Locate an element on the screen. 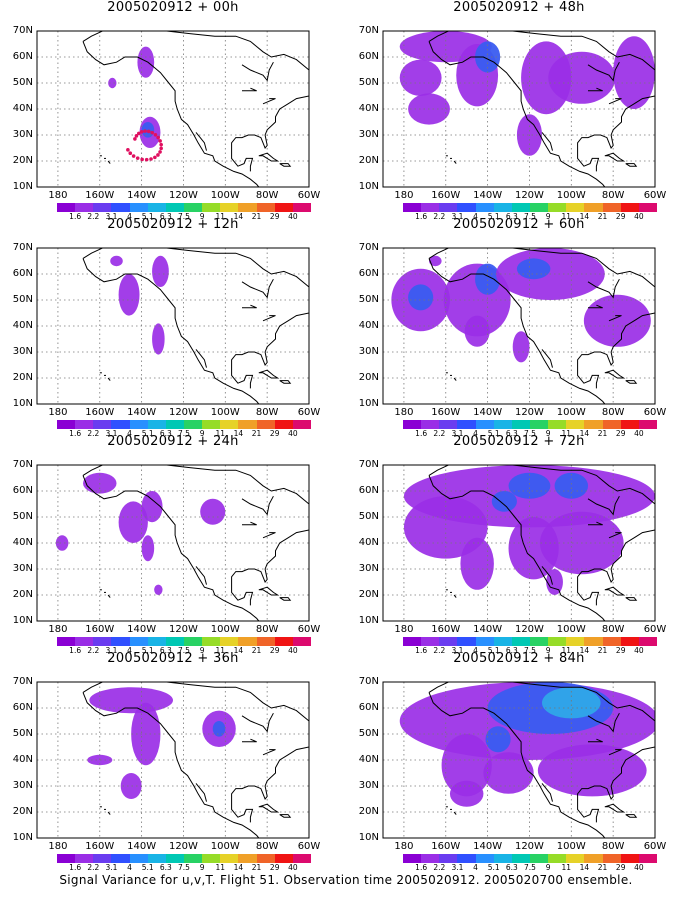 The image size is (692, 900). colorbar-label: 11 is located at coordinates (220, 650).